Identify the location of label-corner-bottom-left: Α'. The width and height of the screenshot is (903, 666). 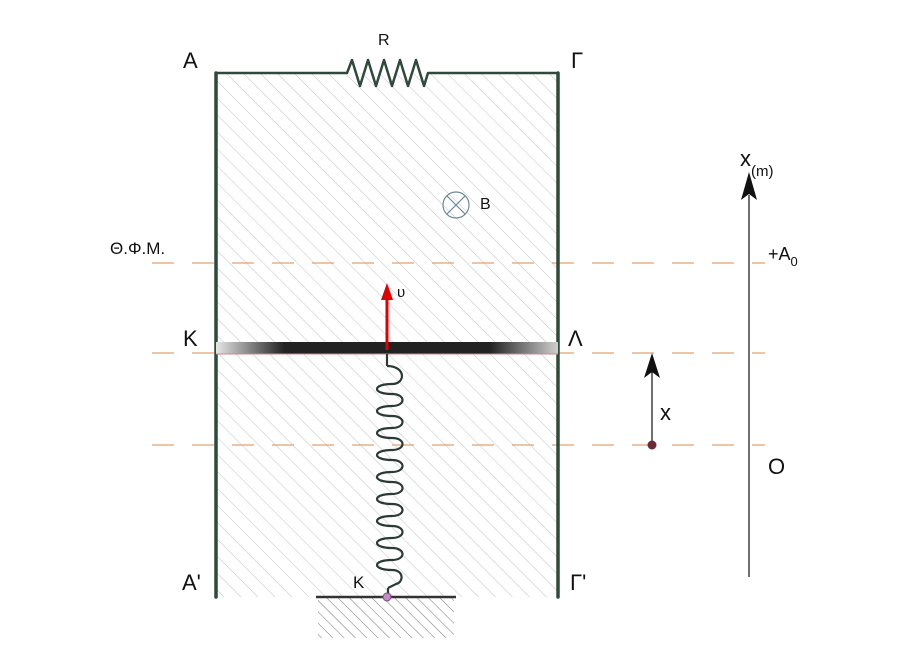
(191, 582).